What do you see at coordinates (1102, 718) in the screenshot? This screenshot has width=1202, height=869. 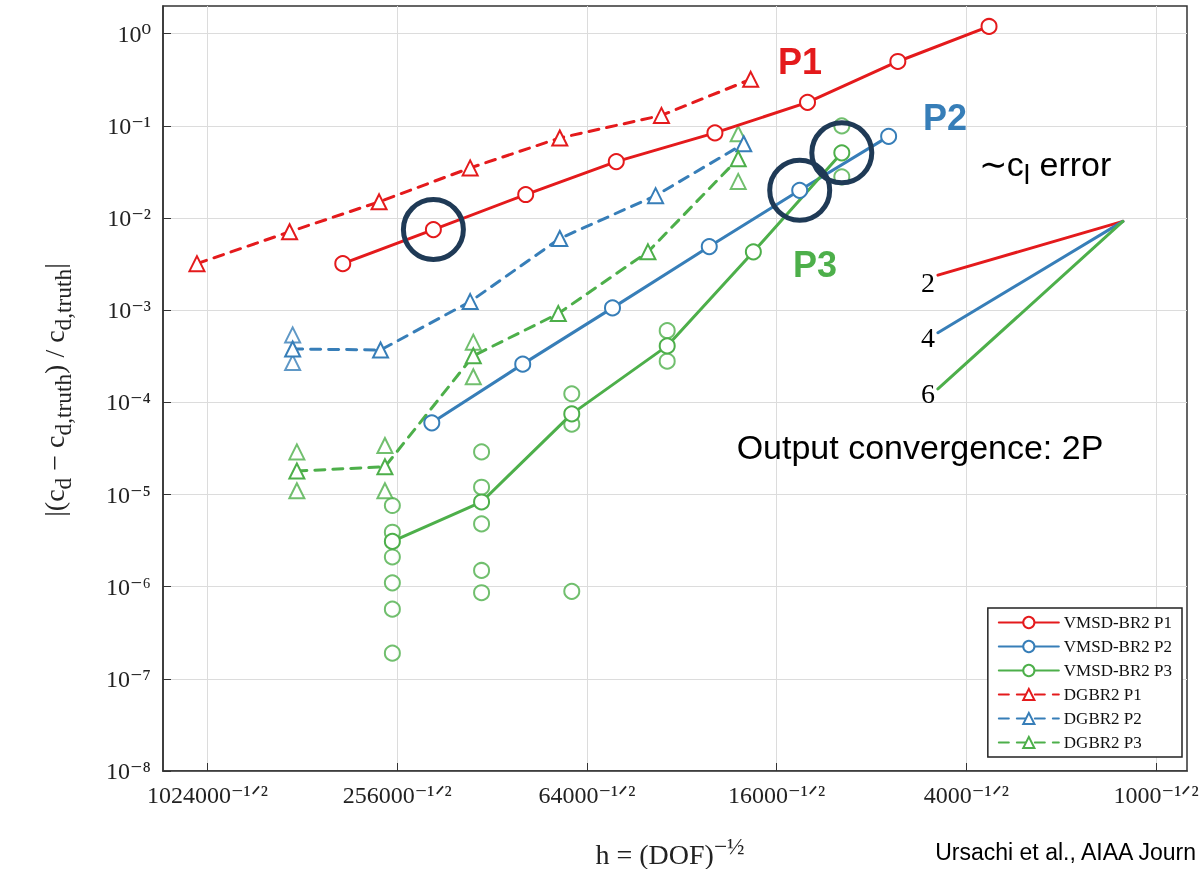 I see `legend-label: DGBR2 P2` at bounding box center [1102, 718].